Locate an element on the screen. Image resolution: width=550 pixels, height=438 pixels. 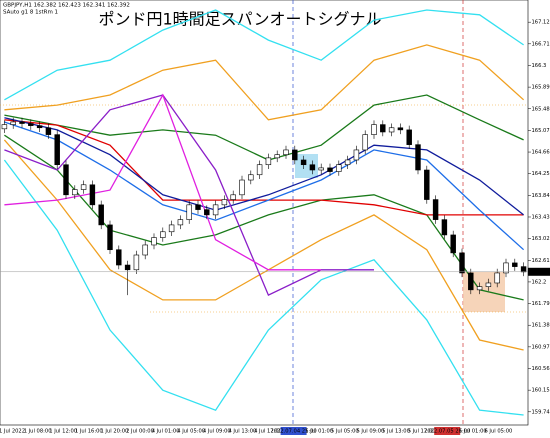
y-tick-label: 163.02 is located at coordinates (541, 239).